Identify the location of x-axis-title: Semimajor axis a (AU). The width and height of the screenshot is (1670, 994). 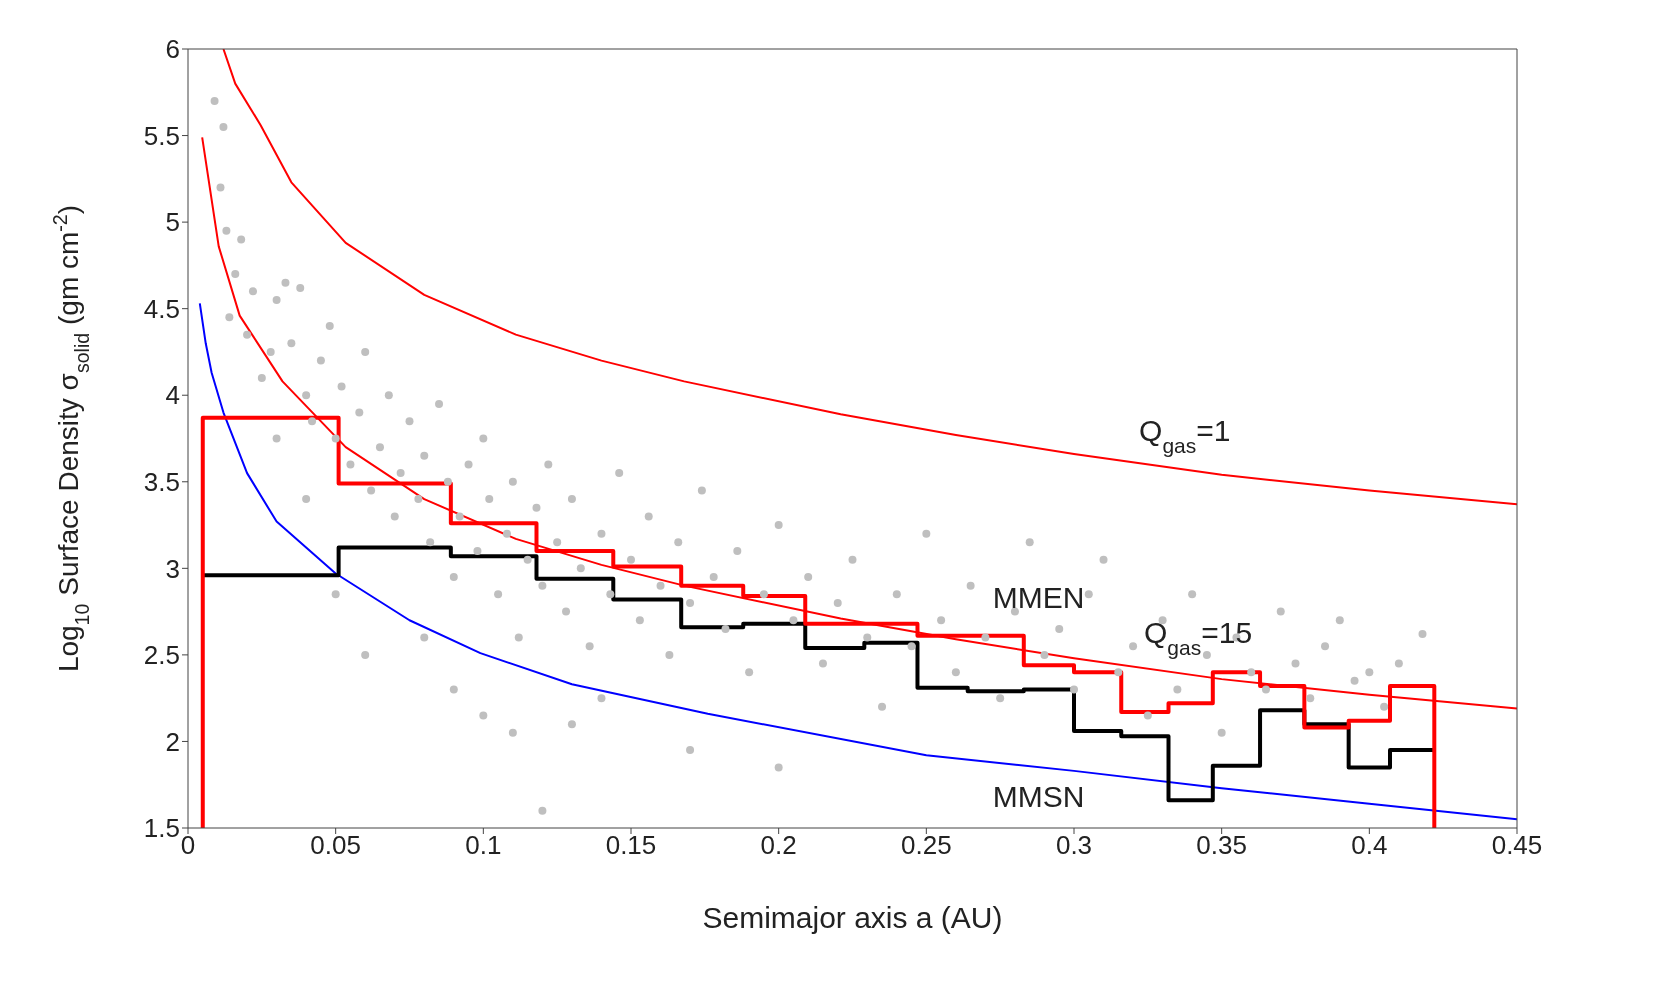
(852, 917).